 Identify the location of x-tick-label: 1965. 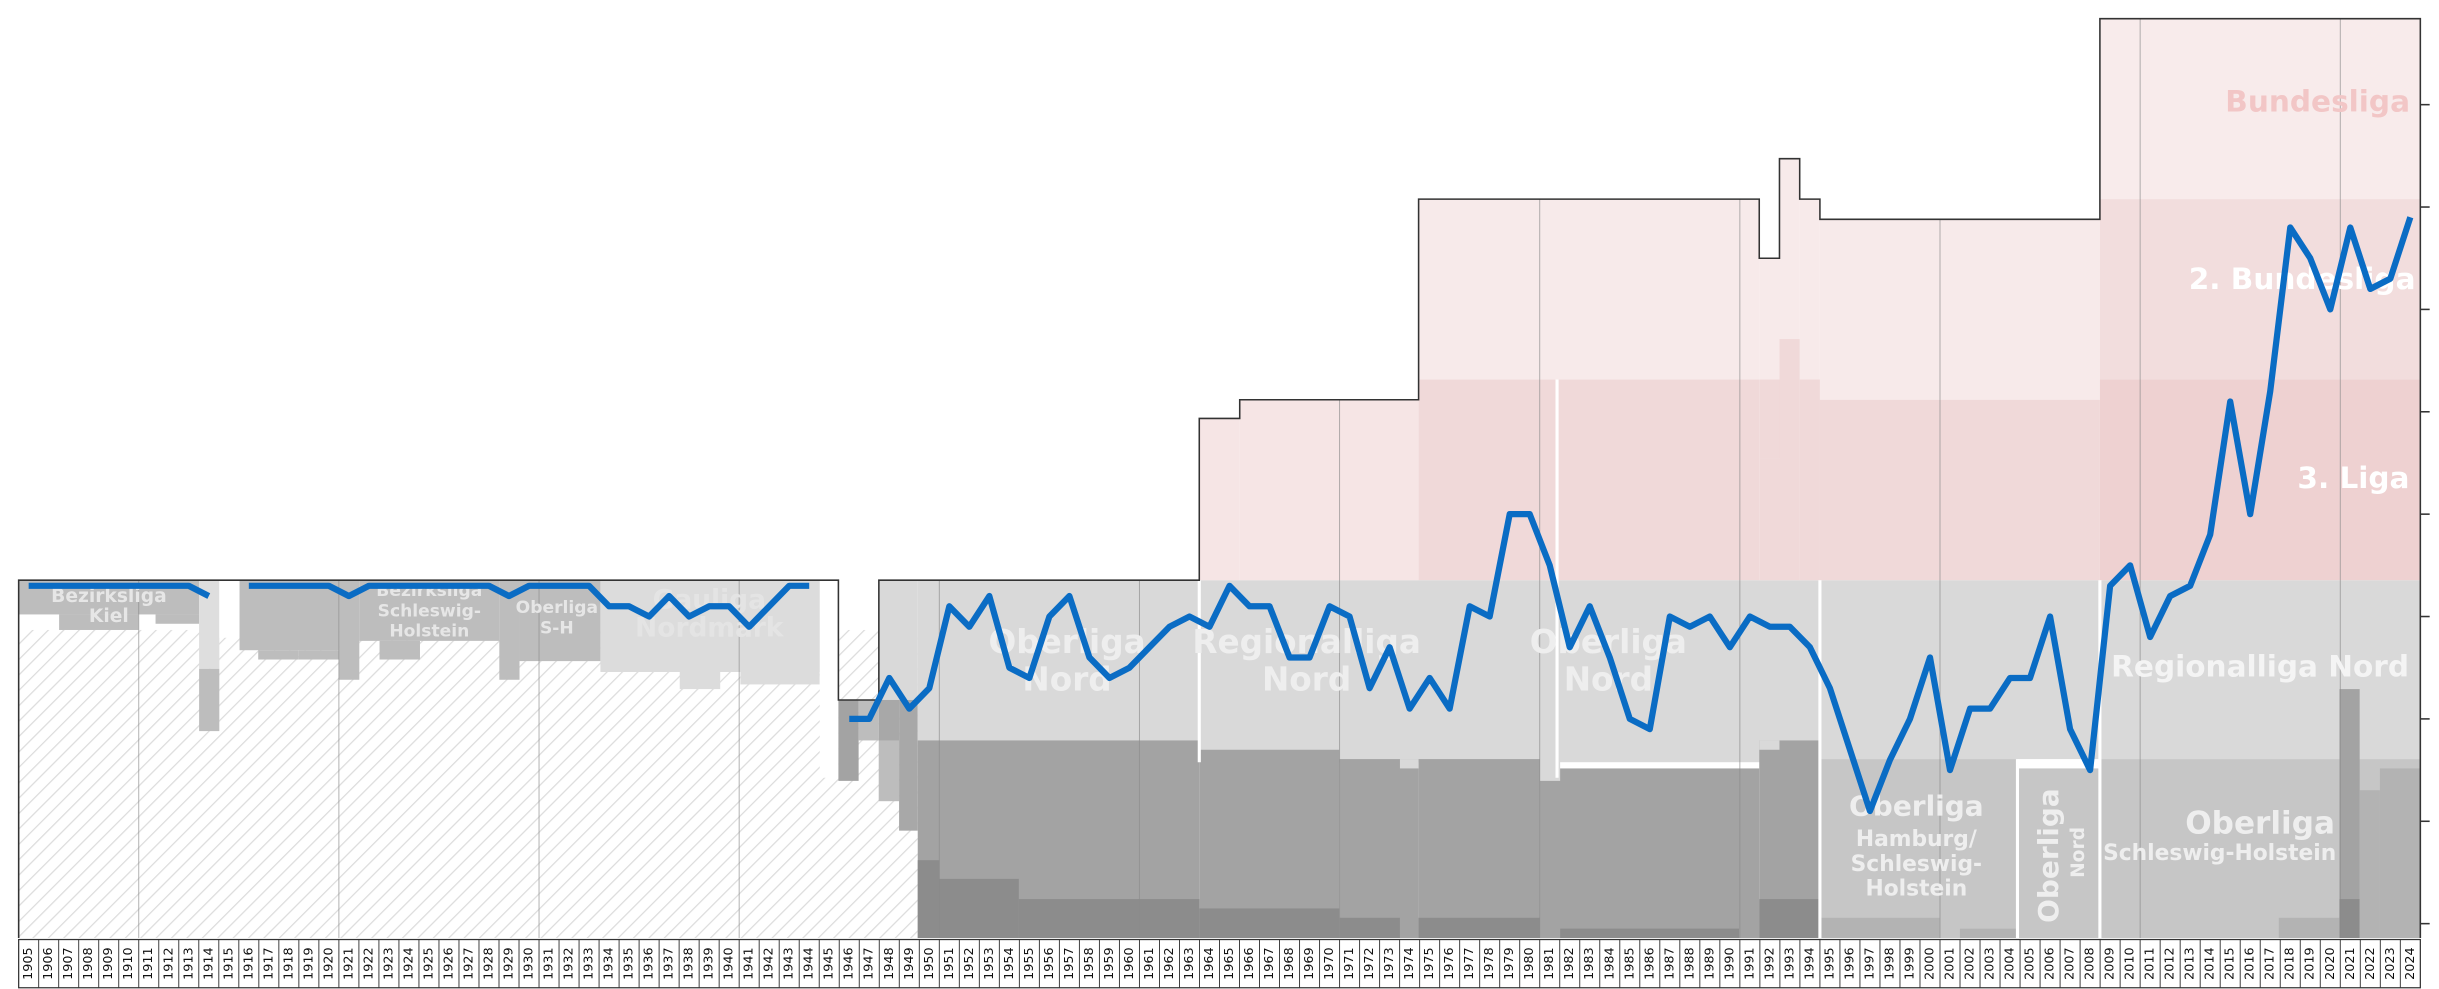
(1229, 963).